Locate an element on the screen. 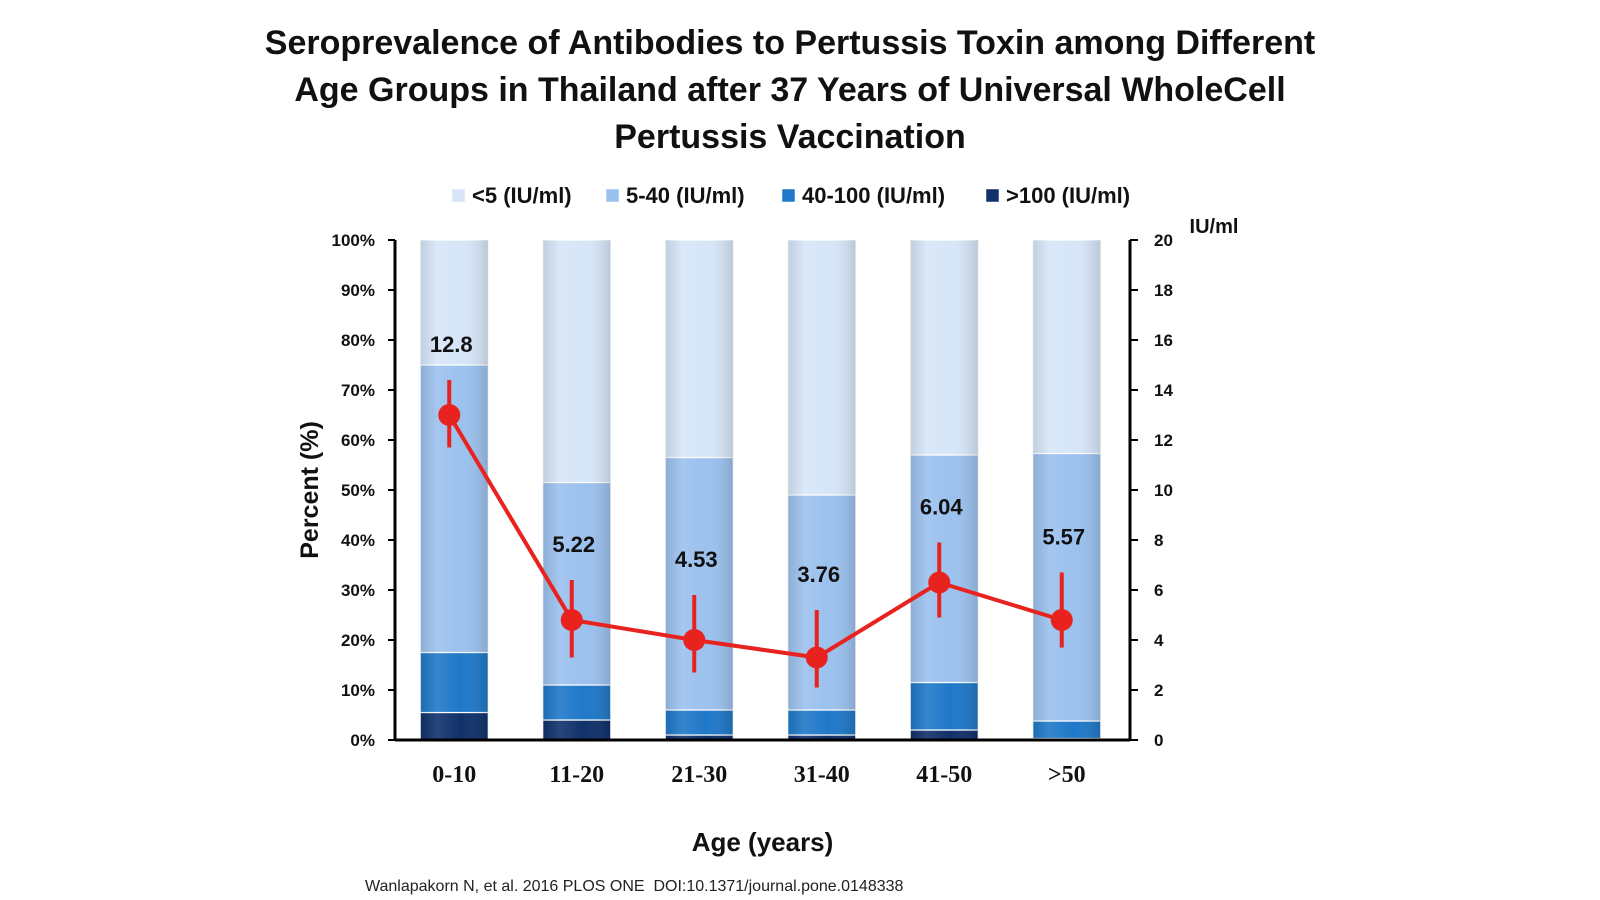 This screenshot has height=900, width=1600. x-tick-label: 31-40 is located at coordinates (822, 775).